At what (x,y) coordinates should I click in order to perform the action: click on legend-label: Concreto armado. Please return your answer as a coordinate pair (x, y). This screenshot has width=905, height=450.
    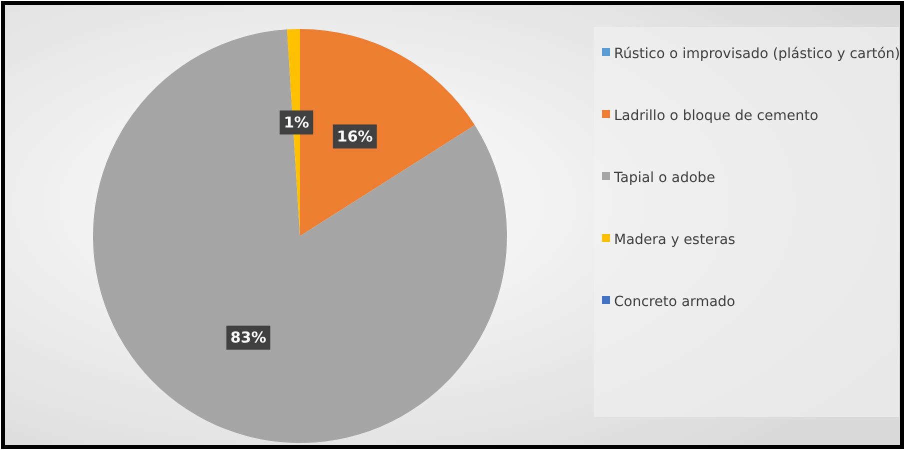
    Looking at the image, I should click on (675, 302).